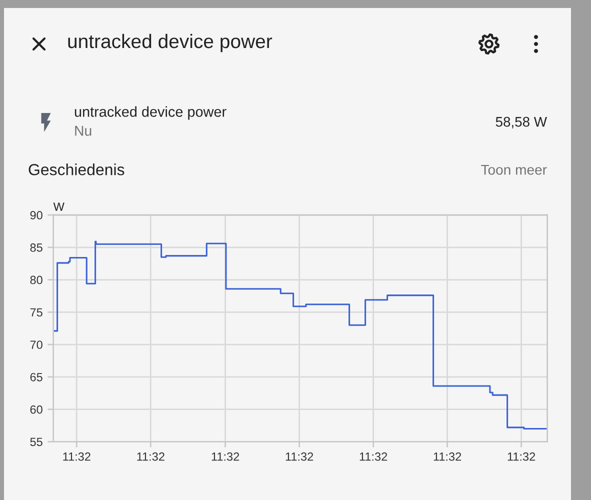 This screenshot has width=591, height=500. I want to click on y-tick-label: 85, so click(36, 247).